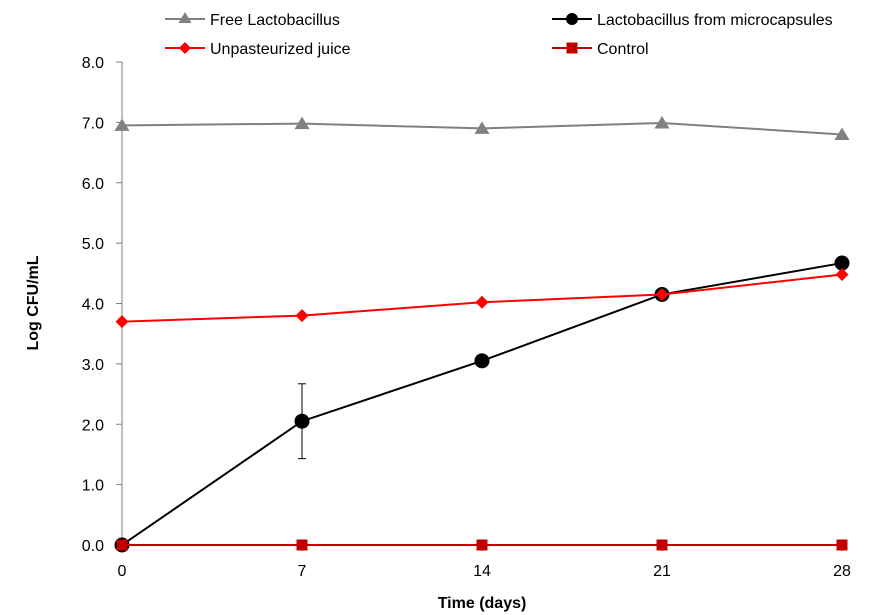 This screenshot has height=615, width=882. Describe the element at coordinates (93, 244) in the screenshot. I see `y-tick-label: 5.0` at that location.